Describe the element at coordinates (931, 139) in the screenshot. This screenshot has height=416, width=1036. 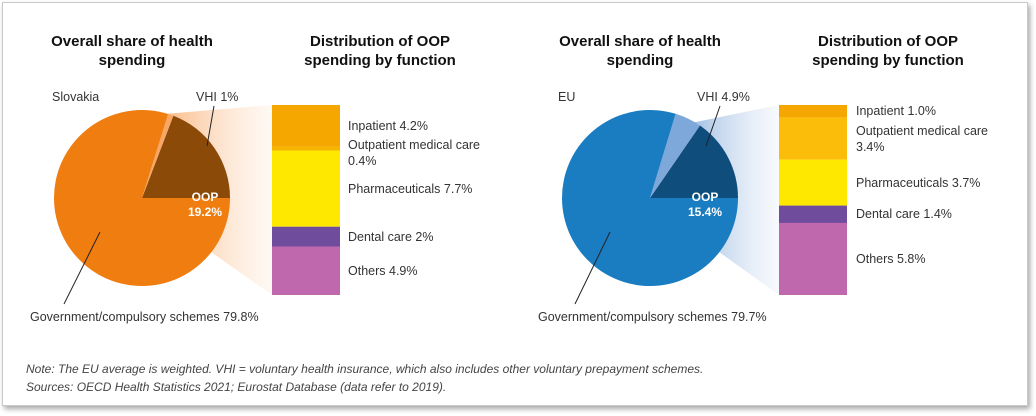
I see `segment-label: Outpatient medical care 3.4%` at that location.